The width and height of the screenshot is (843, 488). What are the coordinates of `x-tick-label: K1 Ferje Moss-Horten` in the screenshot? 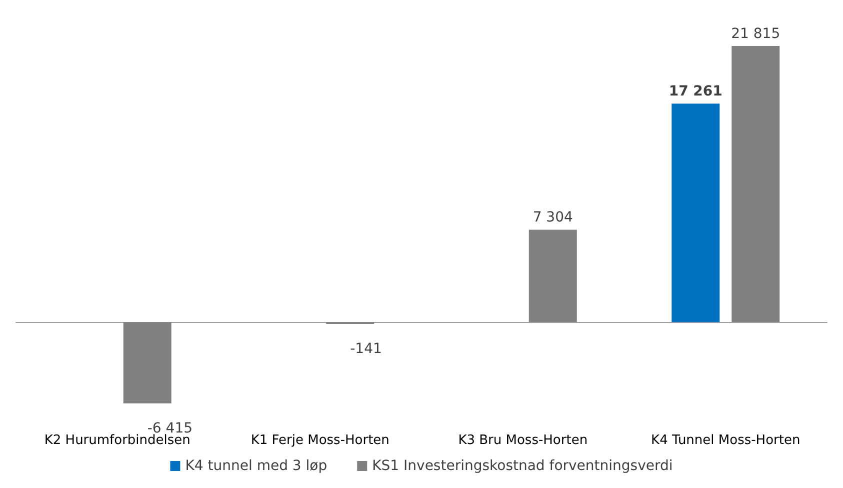 It's located at (320, 440).